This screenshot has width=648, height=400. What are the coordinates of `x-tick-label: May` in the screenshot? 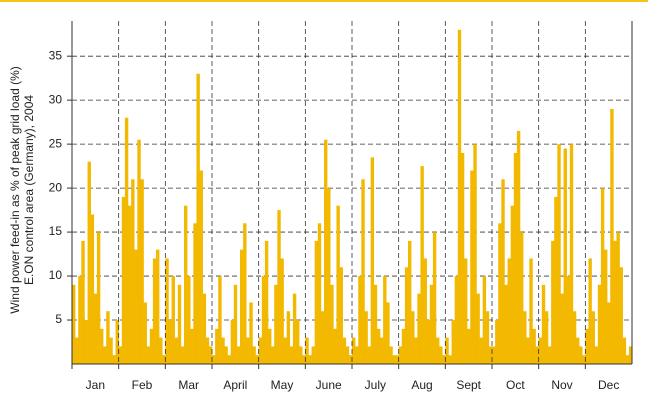 It's located at (282, 385).